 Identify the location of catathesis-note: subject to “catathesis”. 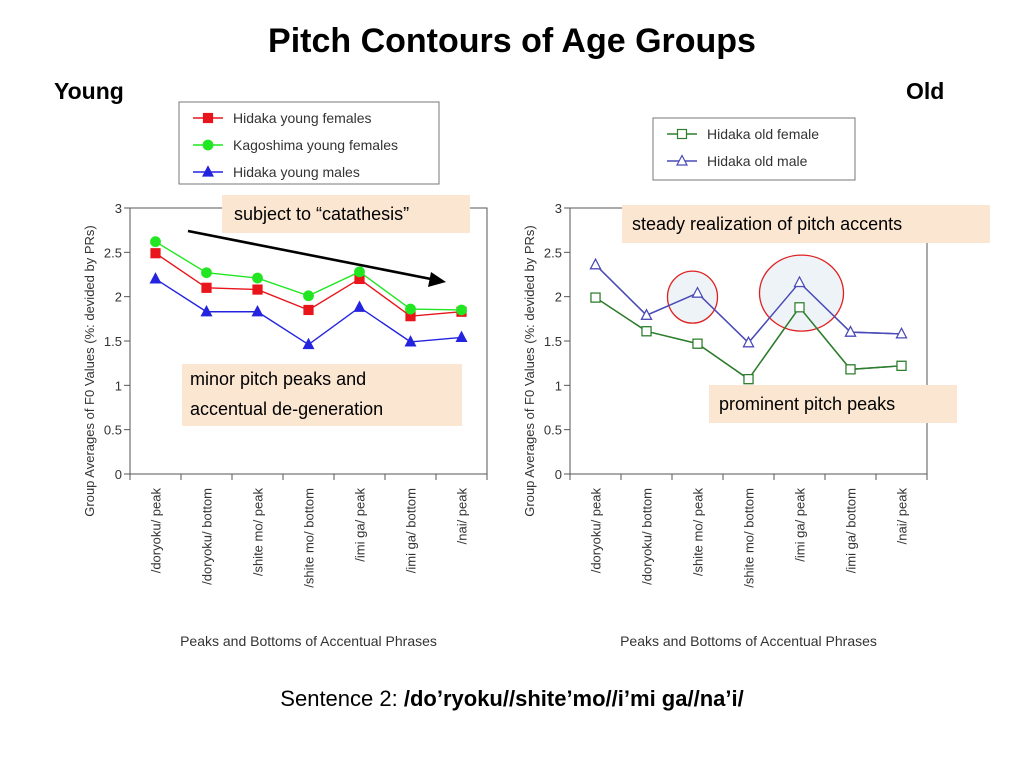
(346, 214).